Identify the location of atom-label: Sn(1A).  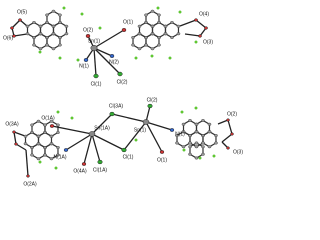
(102, 128).